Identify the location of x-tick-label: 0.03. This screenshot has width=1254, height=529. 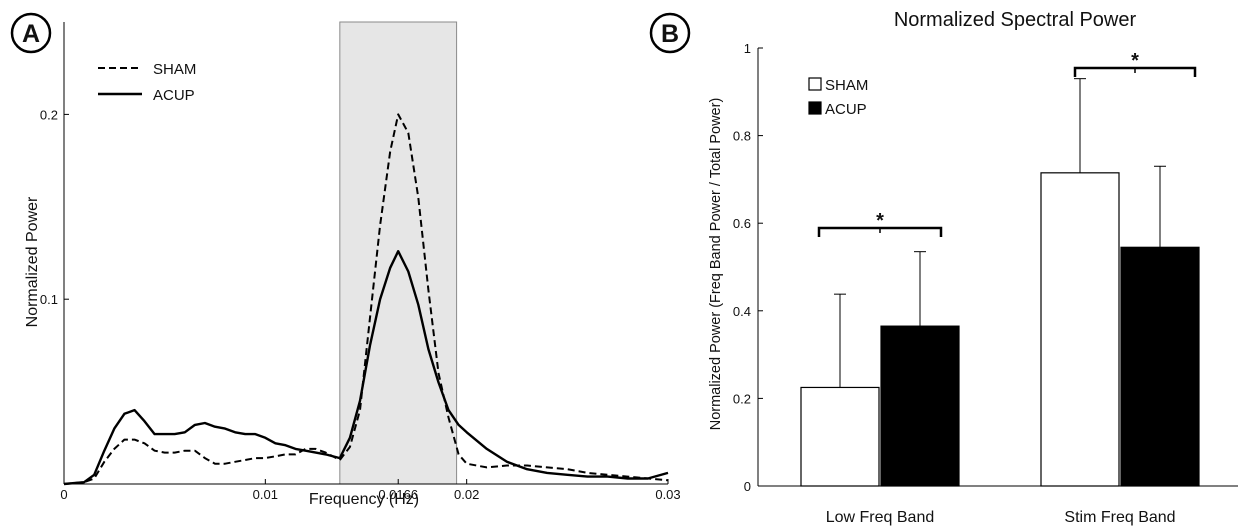
(667, 494).